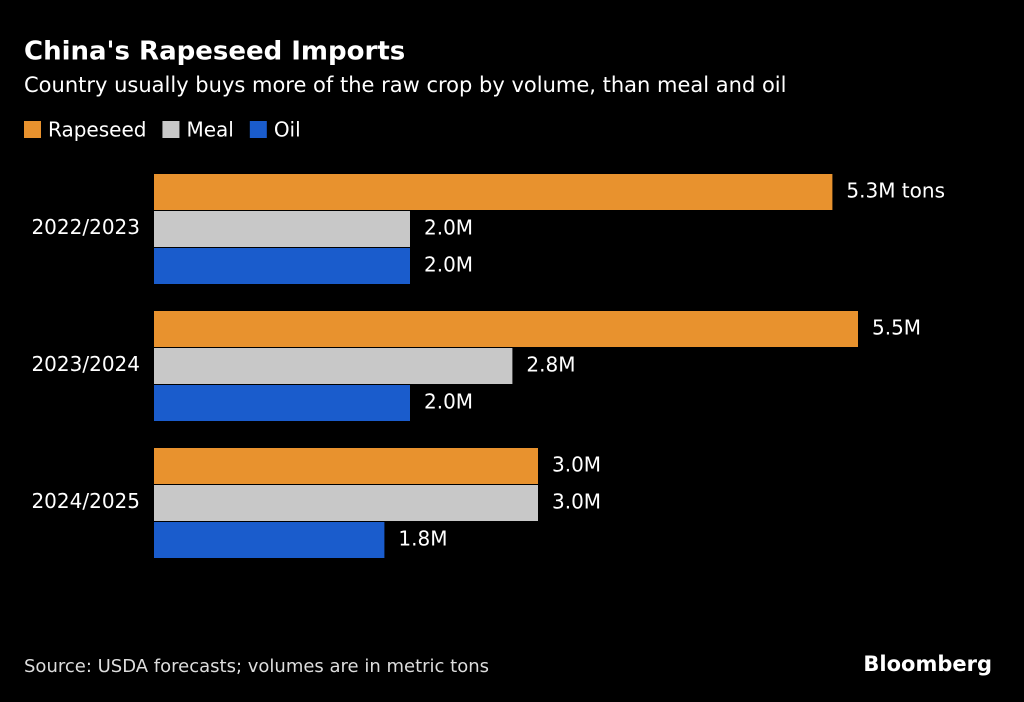  Describe the element at coordinates (209, 130) in the screenshot. I see `legend-label: Meal` at that location.